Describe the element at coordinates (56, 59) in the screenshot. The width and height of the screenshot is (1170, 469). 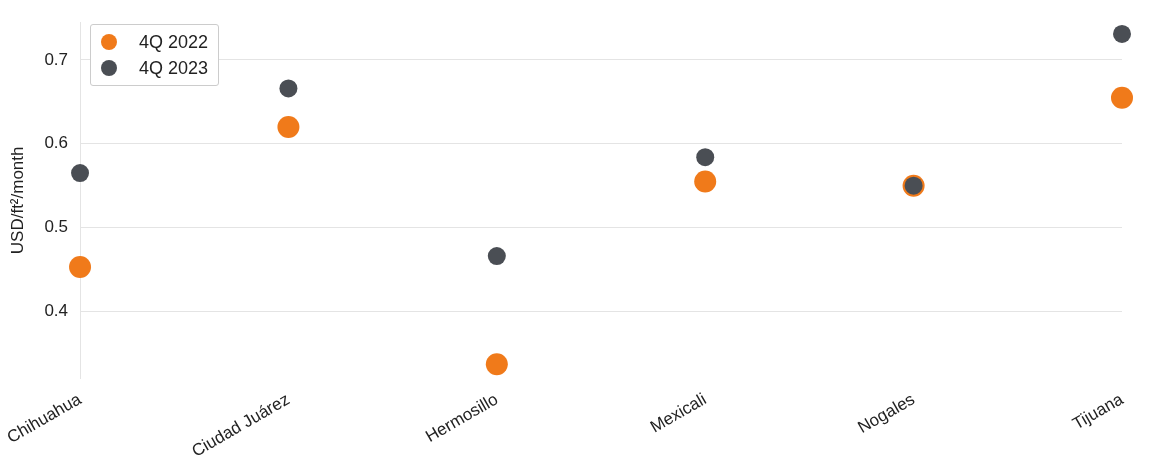
I see `y-tick-label: 0.7` at that location.